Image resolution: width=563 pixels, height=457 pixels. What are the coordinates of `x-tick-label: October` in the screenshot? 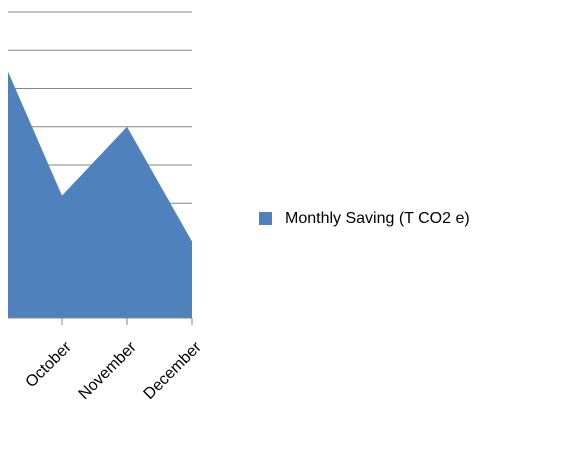 It's located at (49, 364).